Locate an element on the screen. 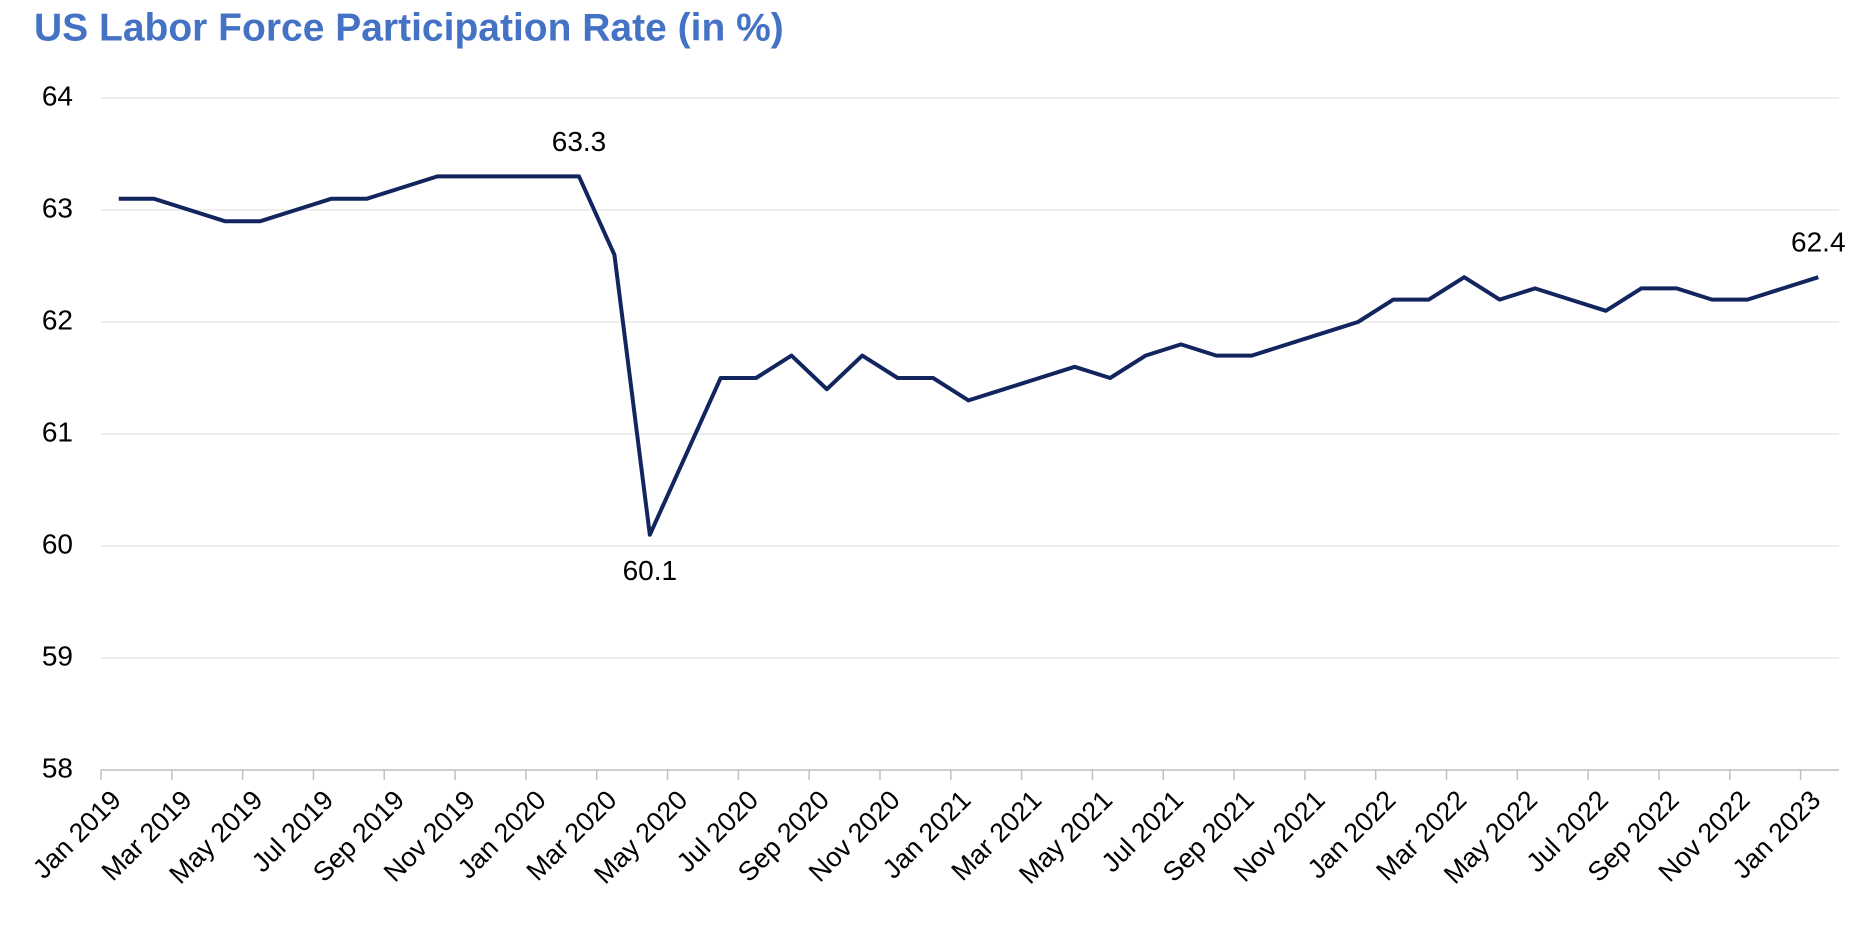  y-tick-label: 60 is located at coordinates (57, 543).